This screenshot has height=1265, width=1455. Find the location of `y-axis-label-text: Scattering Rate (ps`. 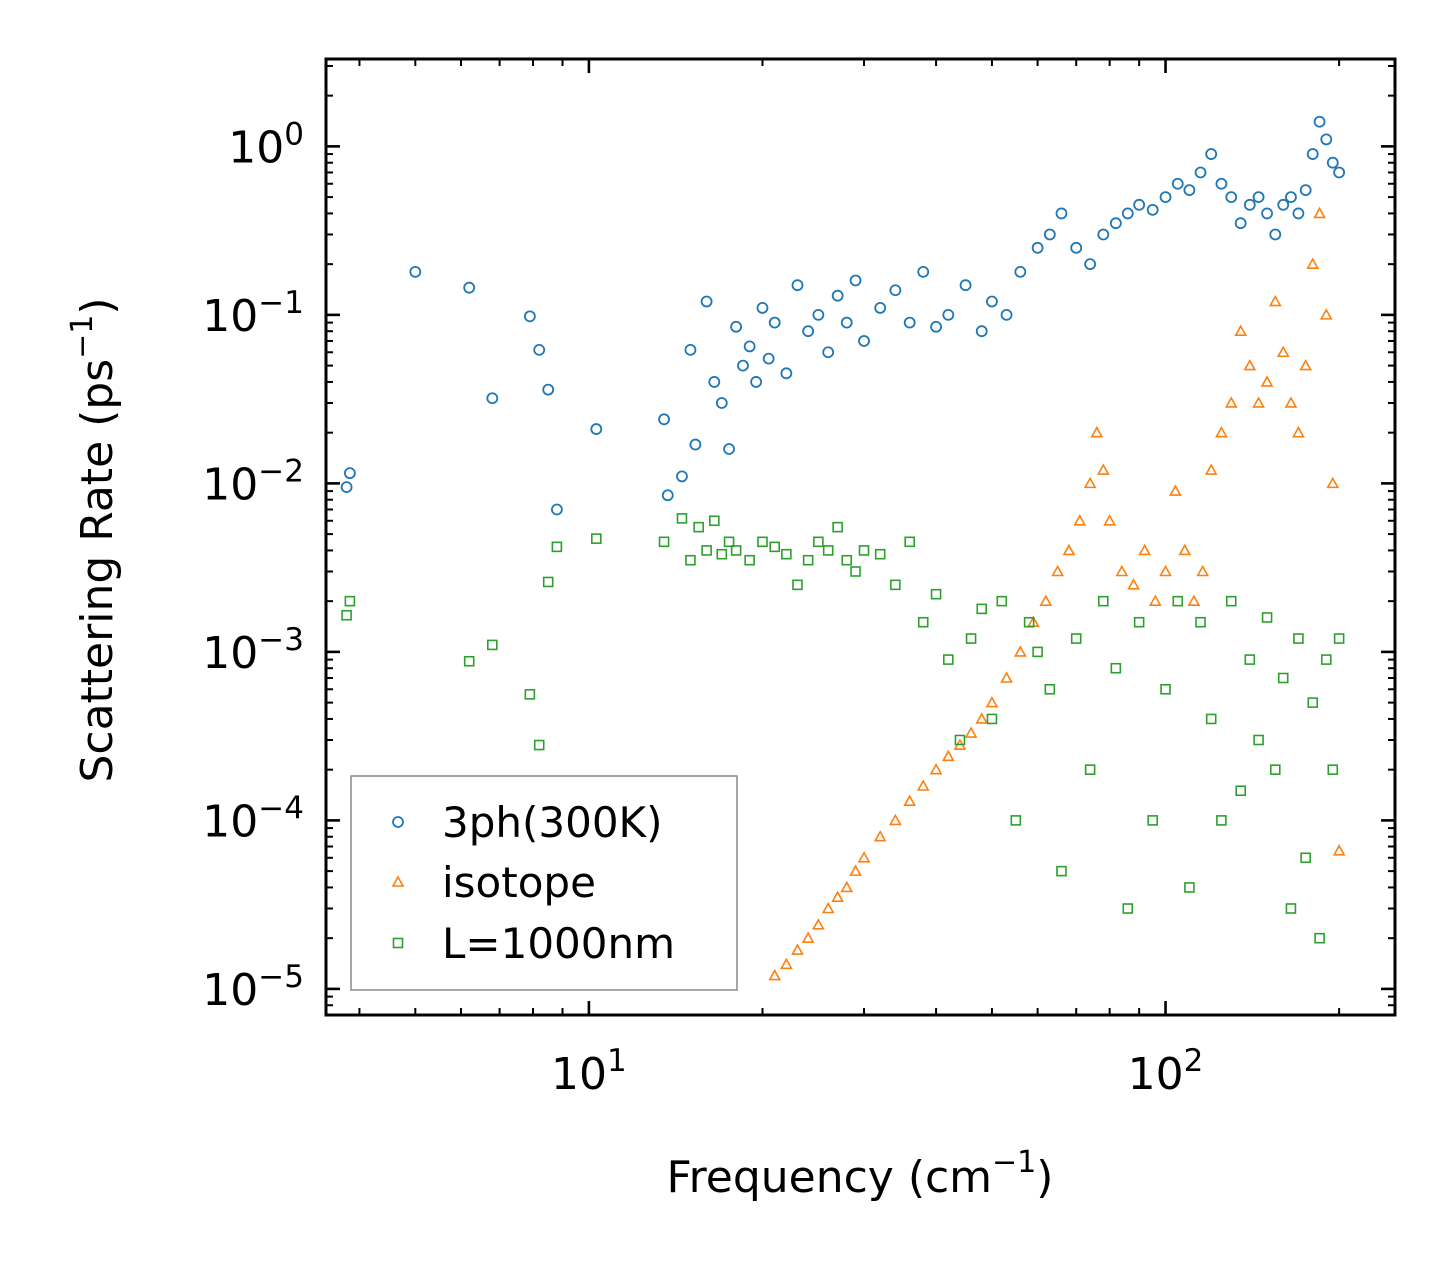

y-axis-label-text: Scattering Rate (ps is located at coordinates (97, 571).